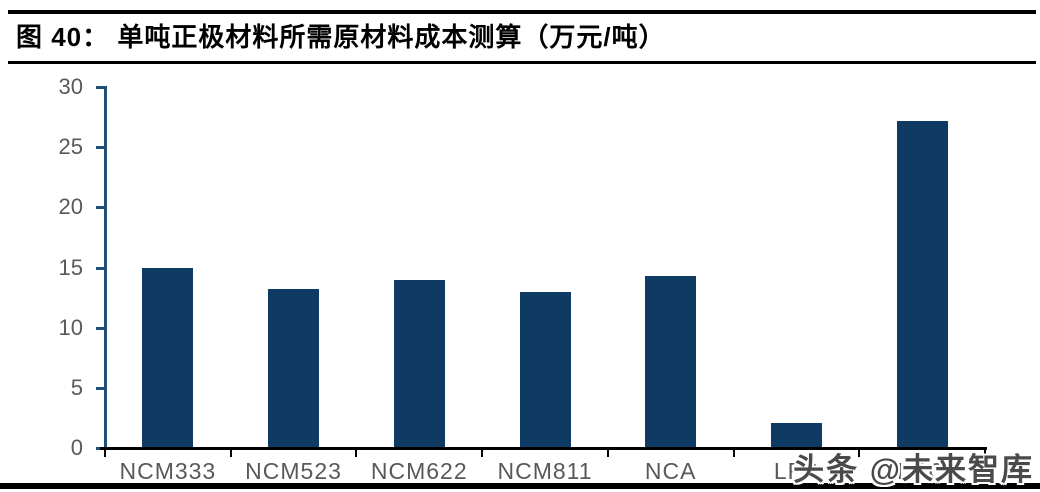 The height and width of the screenshot is (492, 1040). What do you see at coordinates (545, 471) in the screenshot?
I see `x-tick-label: NCM811` at bounding box center [545, 471].